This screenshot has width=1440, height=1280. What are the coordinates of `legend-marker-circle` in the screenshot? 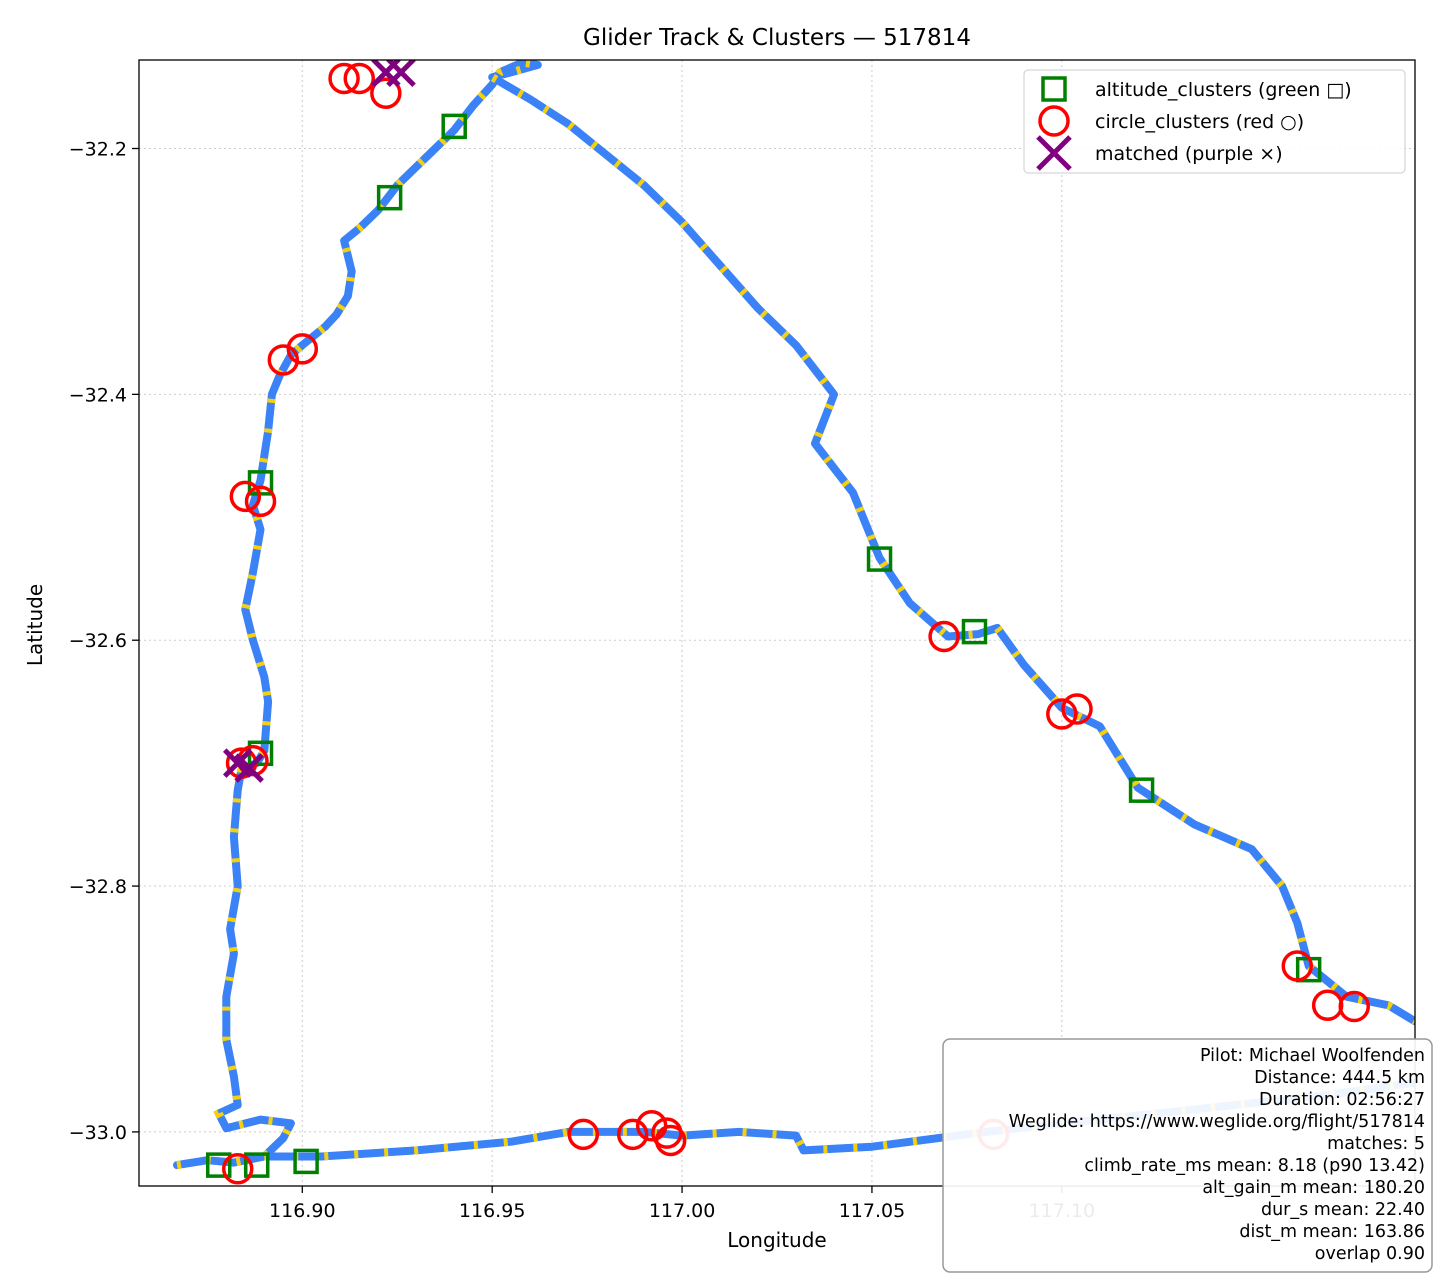 It's located at (1054, 121).